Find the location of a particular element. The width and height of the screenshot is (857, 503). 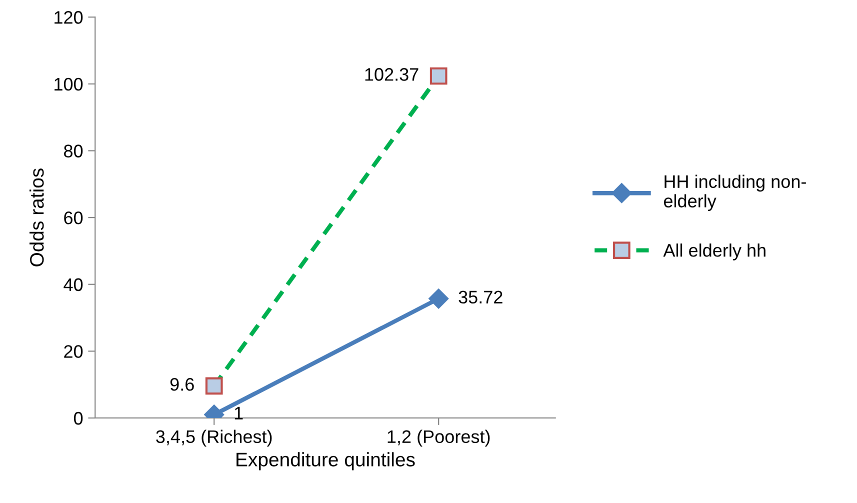

y-tick-label: 120 is located at coordinates (68, 17).